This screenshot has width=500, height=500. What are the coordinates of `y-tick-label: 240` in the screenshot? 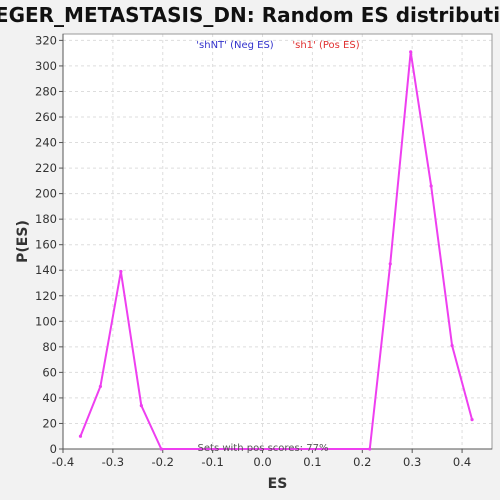 It's located at (46, 143).